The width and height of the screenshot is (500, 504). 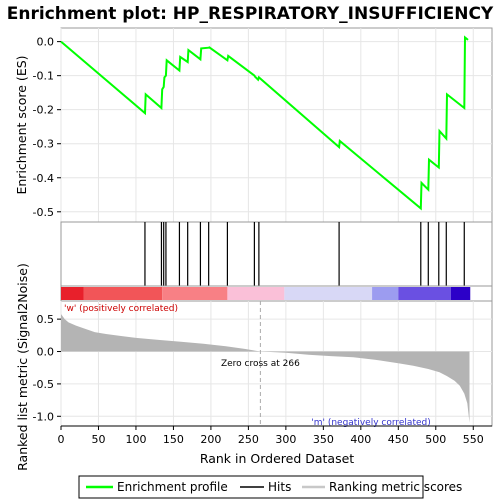 I want to click on colorbar-panel, so click(x=276, y=293).